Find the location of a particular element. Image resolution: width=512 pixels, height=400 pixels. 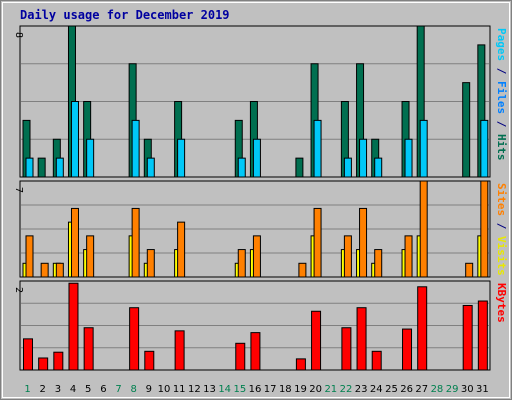

legend-entry: Pages is located at coordinates (501, 44).